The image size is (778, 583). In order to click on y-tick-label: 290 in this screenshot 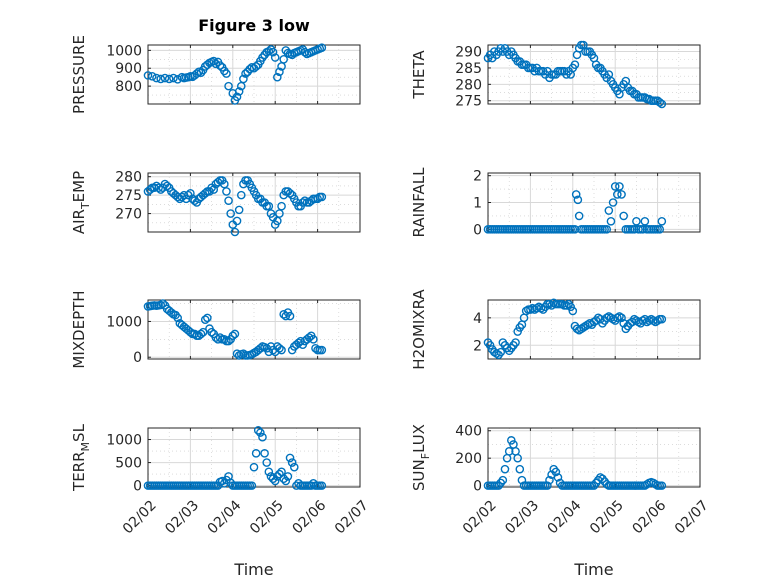, I will do `click(468, 53)`.